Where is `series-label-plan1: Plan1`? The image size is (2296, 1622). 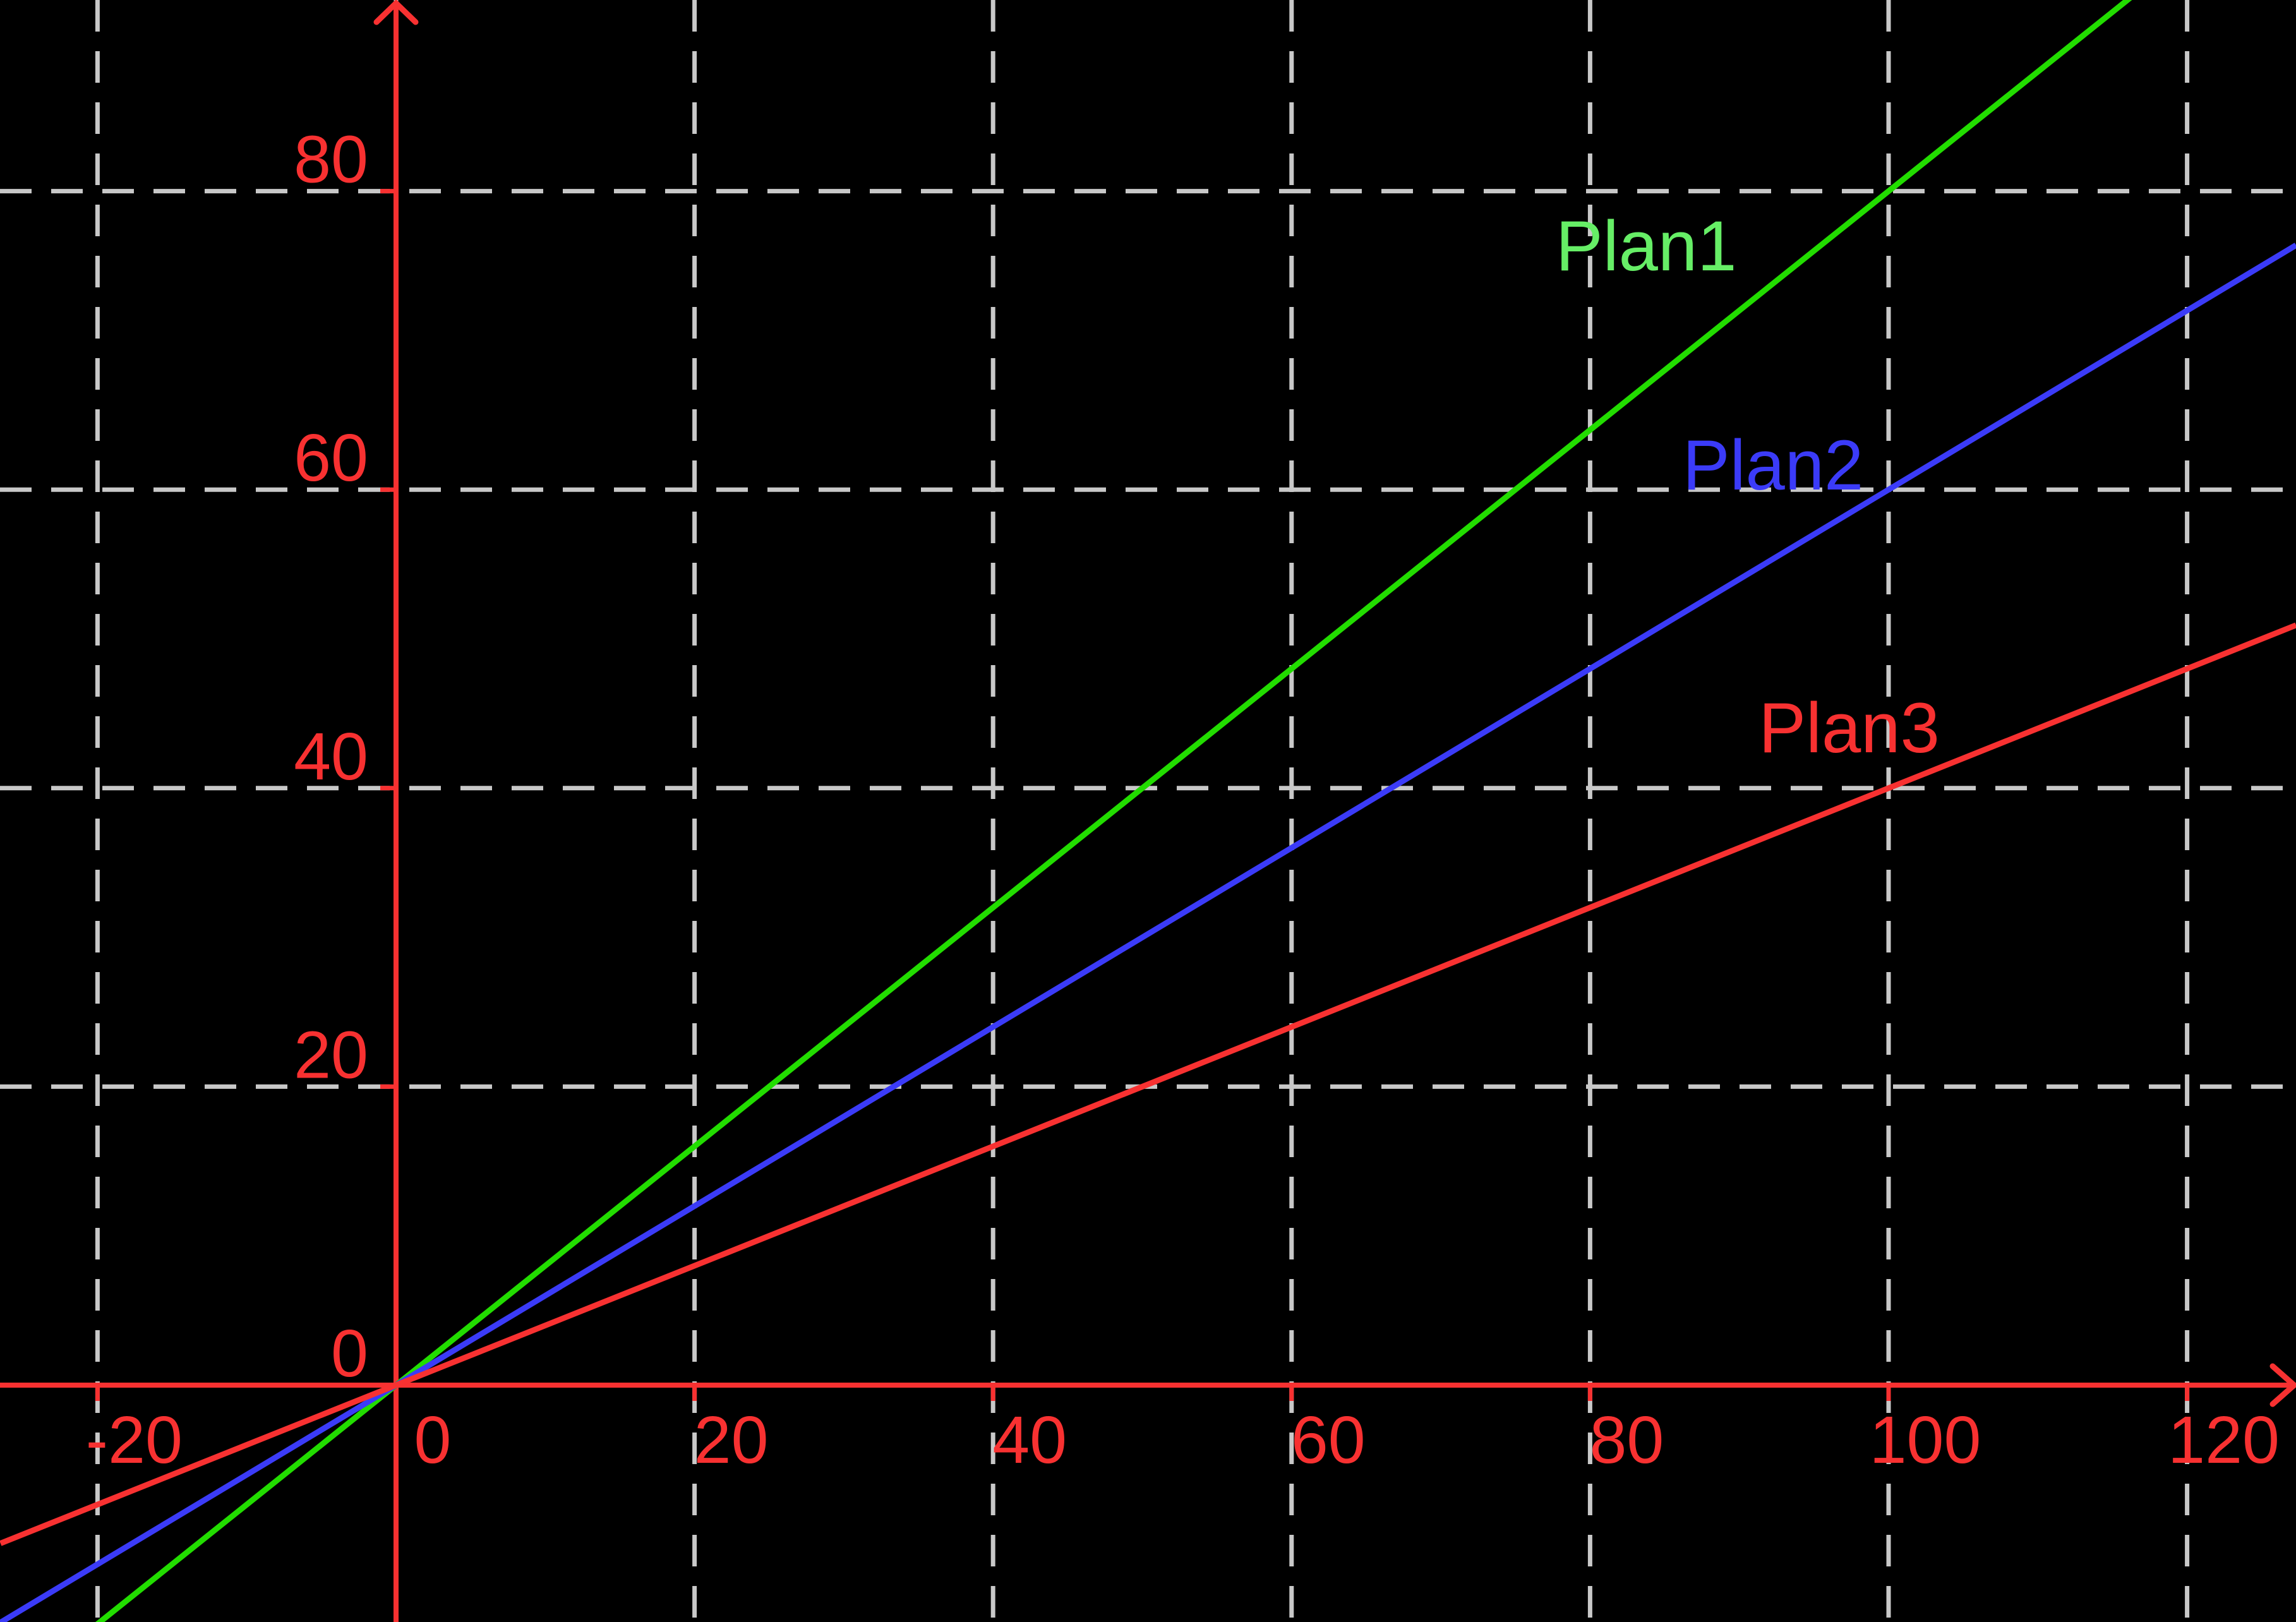 series-label-plan1: Plan1 is located at coordinates (1646, 246).